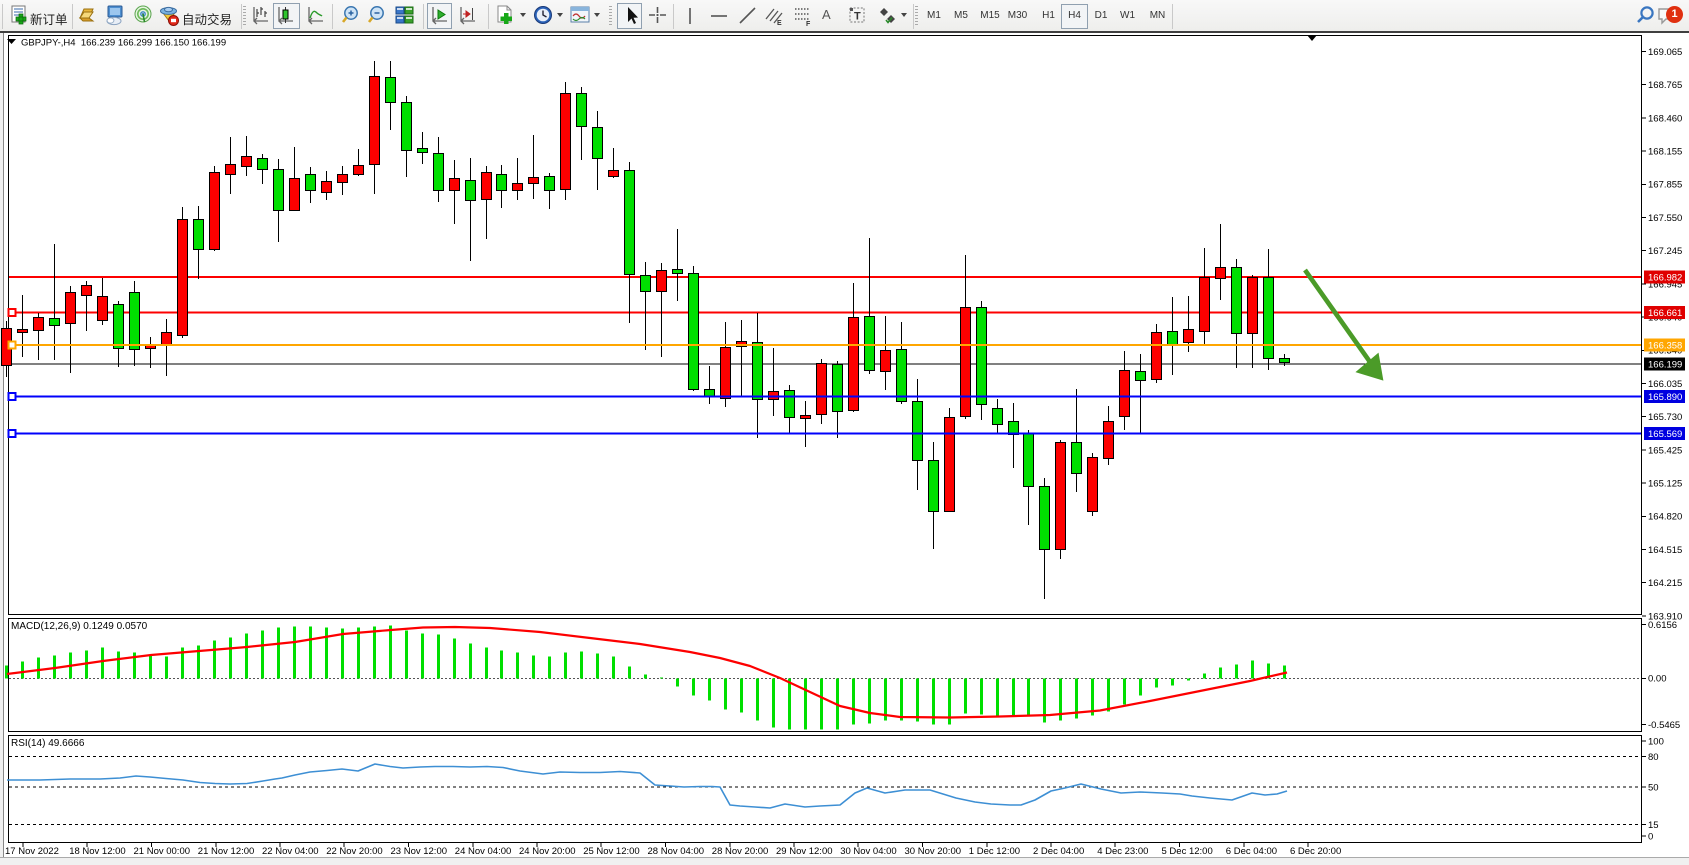  Describe the element at coordinates (1665, 365) in the screenshot. I see `svg-text: 166.199` at that location.